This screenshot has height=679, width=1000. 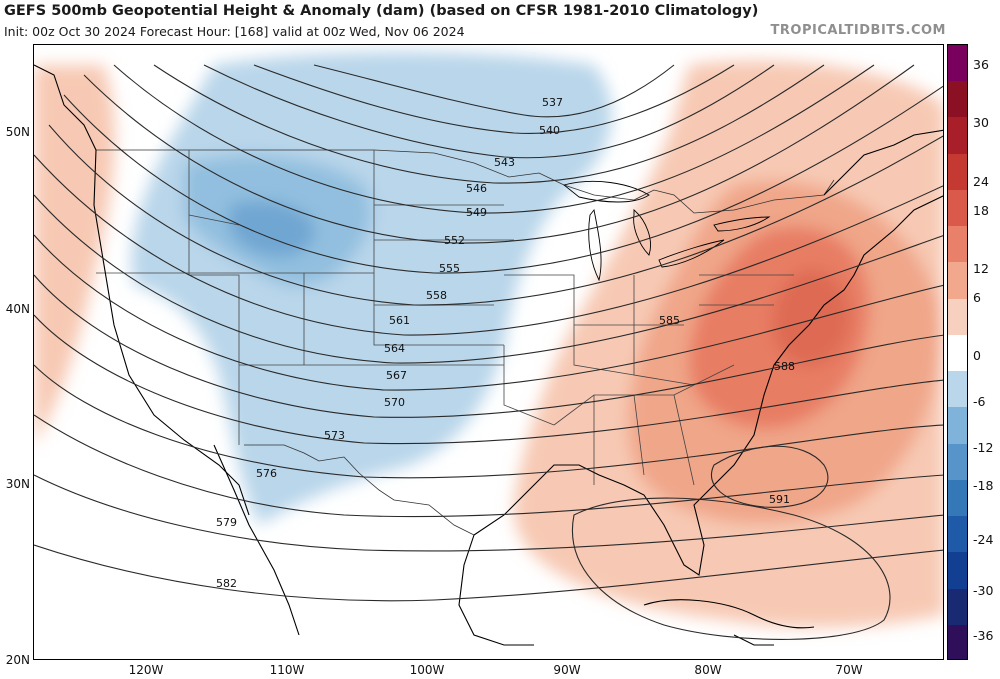 What do you see at coordinates (669, 320) in the screenshot?
I see `contour-label: 585` at bounding box center [669, 320].